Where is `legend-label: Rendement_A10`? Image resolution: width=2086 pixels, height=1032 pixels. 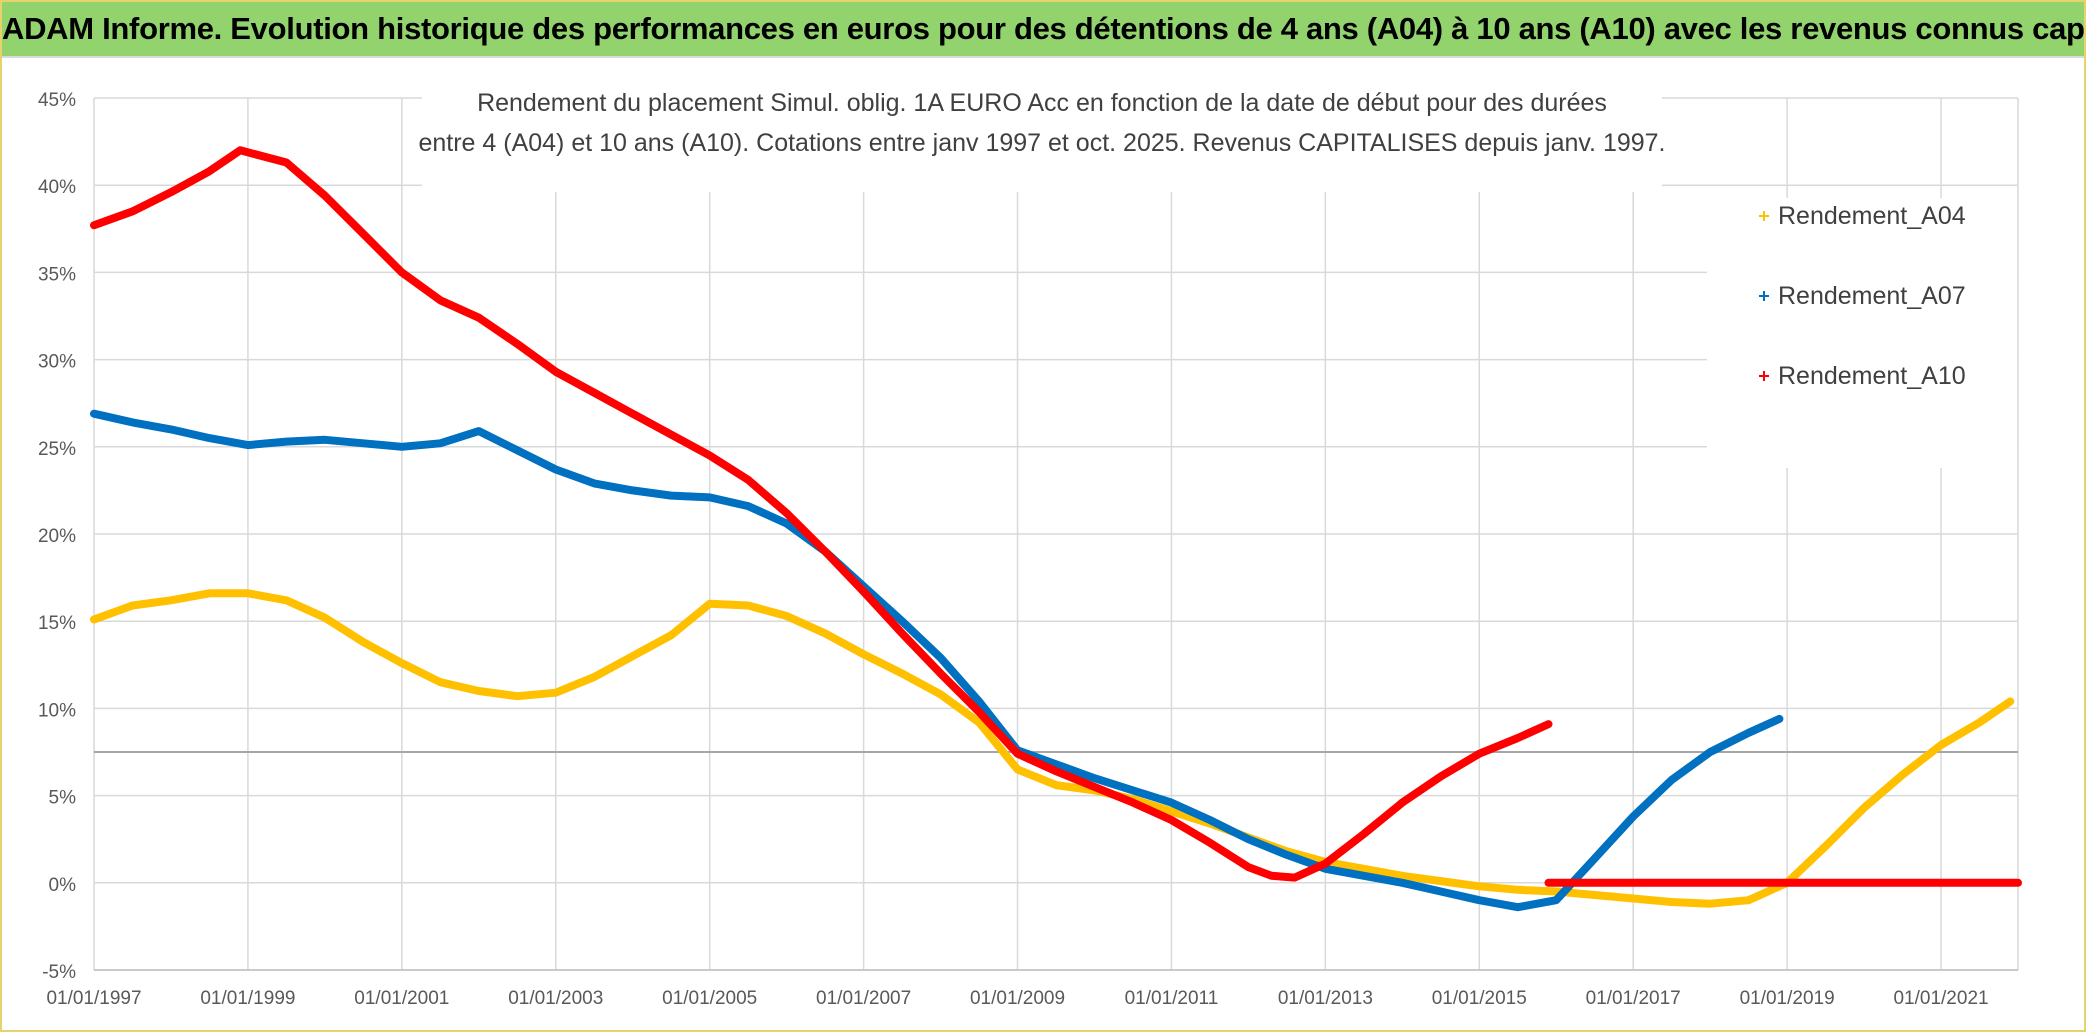 legend-label: Rendement_A10 is located at coordinates (1872, 376).